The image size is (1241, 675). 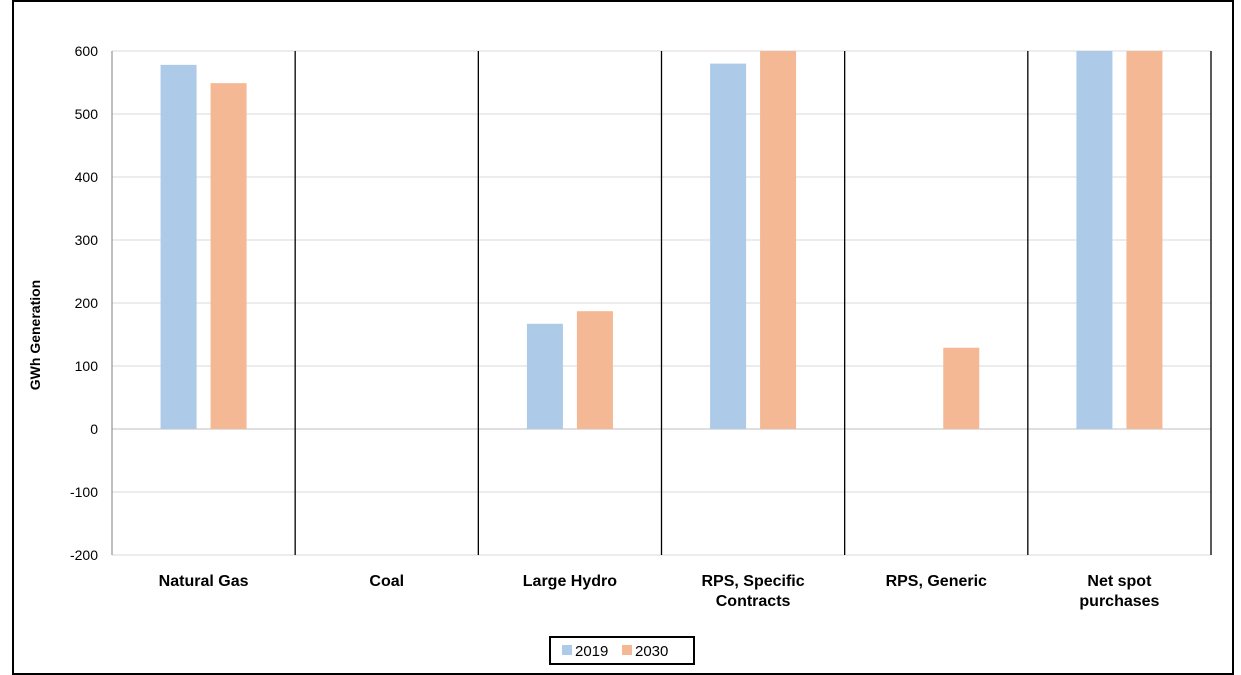 I want to click on y-axis-ticks: 600 500 400 300 200 100 0 -100 -200, so click(x=84, y=303).